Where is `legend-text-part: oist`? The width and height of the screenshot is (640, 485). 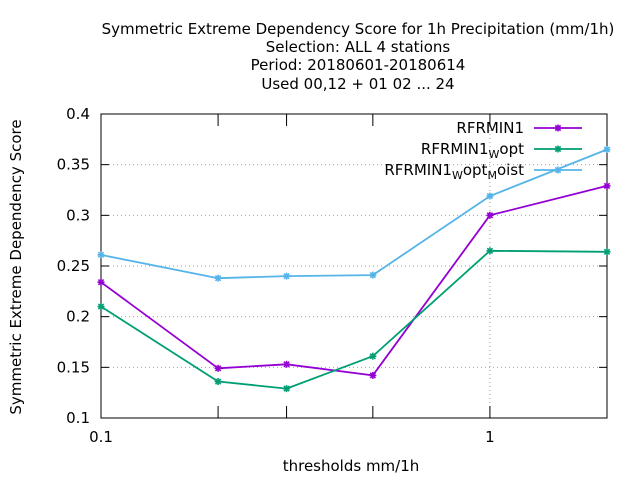
legend-text-part: oist is located at coordinates (510, 170).